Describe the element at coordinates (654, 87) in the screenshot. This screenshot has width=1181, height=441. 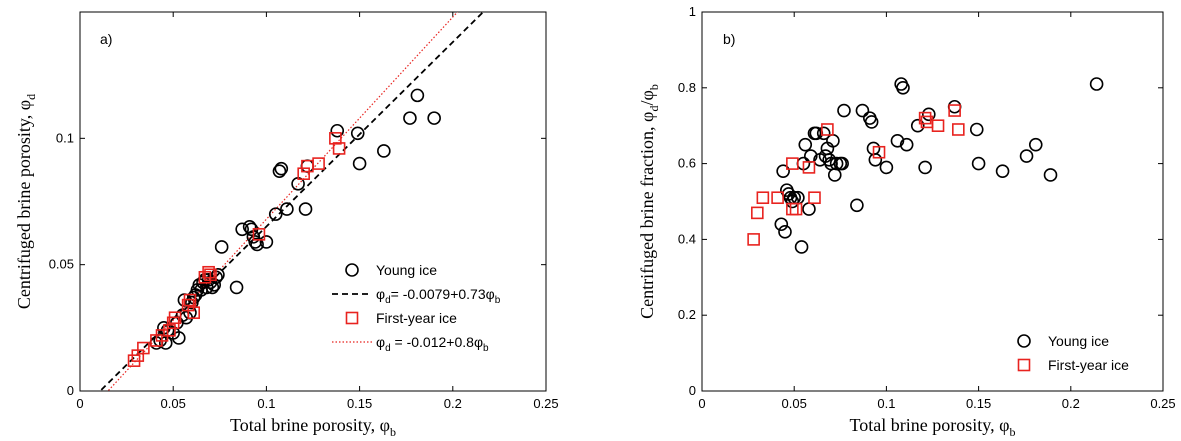
I see `y-axis-label-sub2: b` at that location.